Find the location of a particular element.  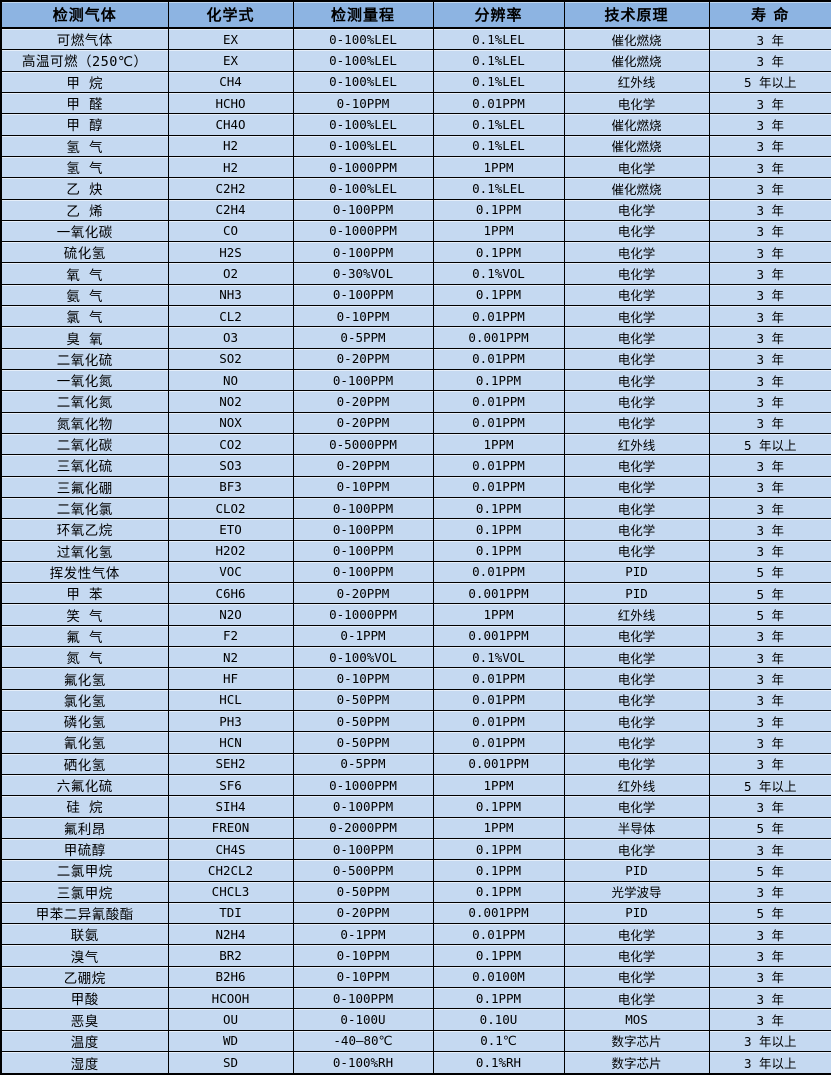

table-row: 溴气 BR2 0-10PPM 0.1PPM 电化学 3 年 is located at coordinates (415, 955).